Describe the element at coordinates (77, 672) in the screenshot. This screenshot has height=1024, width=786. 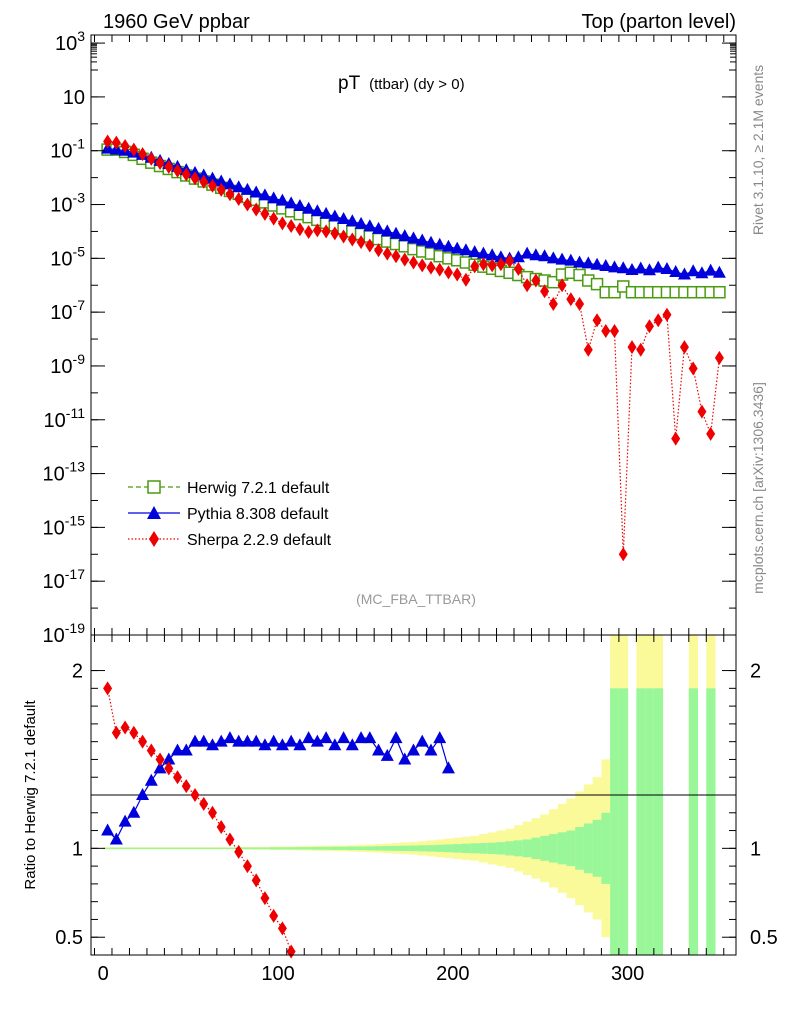
I see `ratio-y-tick-label: 2` at that location.